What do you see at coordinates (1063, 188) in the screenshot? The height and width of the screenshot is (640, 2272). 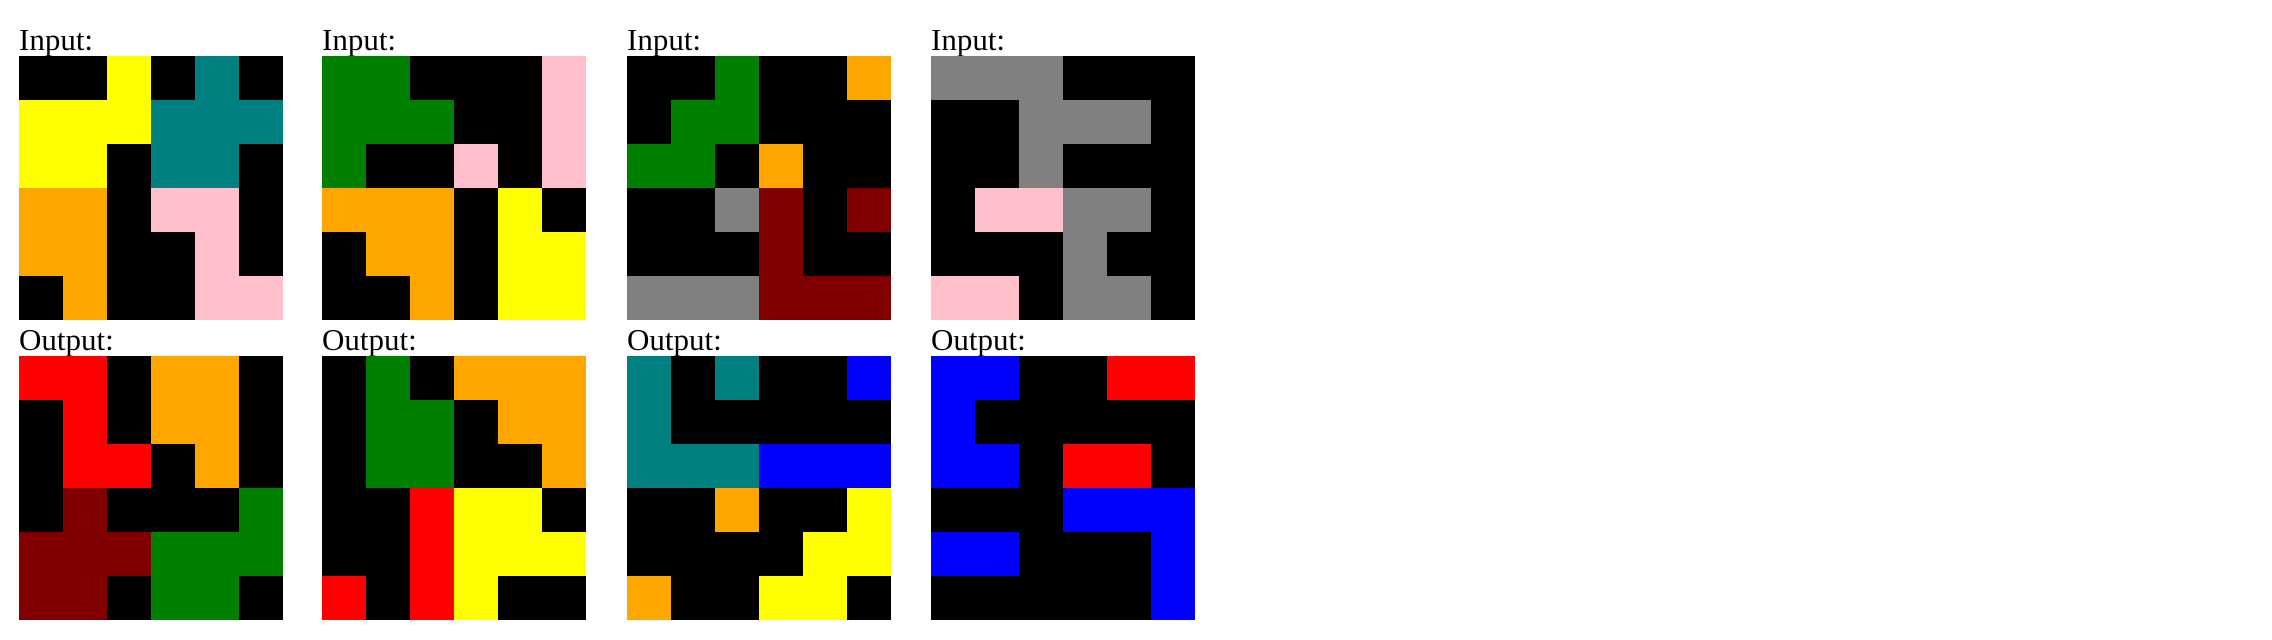 I see `input-grid` at bounding box center [1063, 188].